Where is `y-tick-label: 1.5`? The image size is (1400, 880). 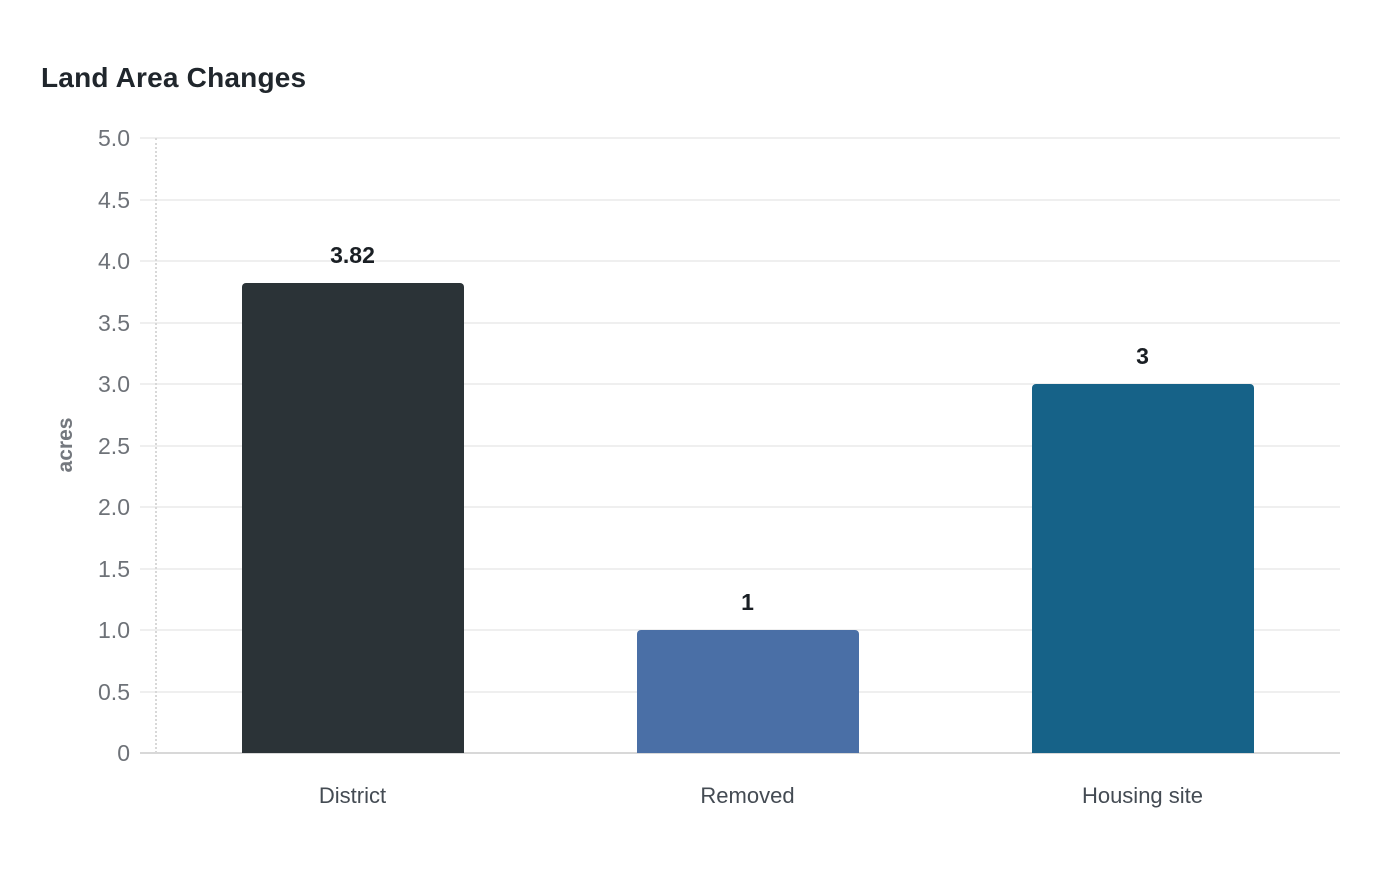 y-tick-label: 1.5 is located at coordinates (114, 568).